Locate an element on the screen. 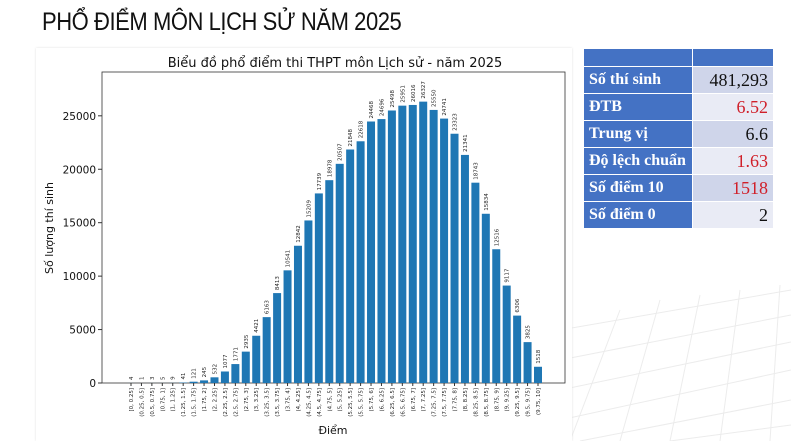 The image size is (791, 441). bar-value-label: 245 is located at coordinates (205, 371).